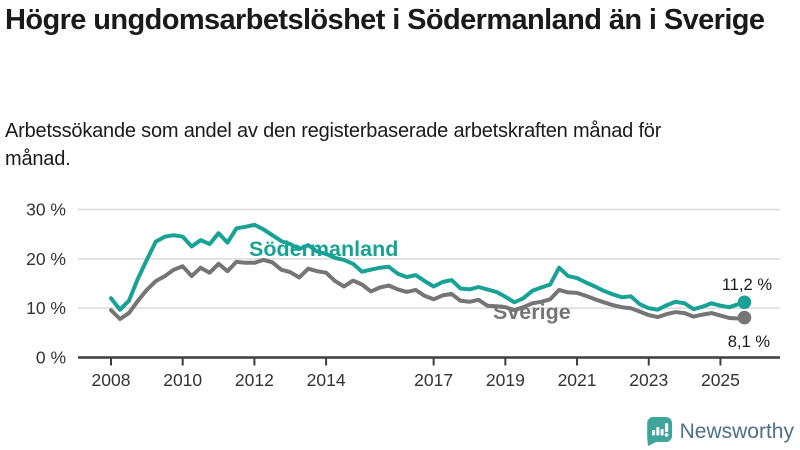 This screenshot has width=800, height=450. What do you see at coordinates (46, 259) in the screenshot?
I see `y-axis-label: 20 %` at bounding box center [46, 259].